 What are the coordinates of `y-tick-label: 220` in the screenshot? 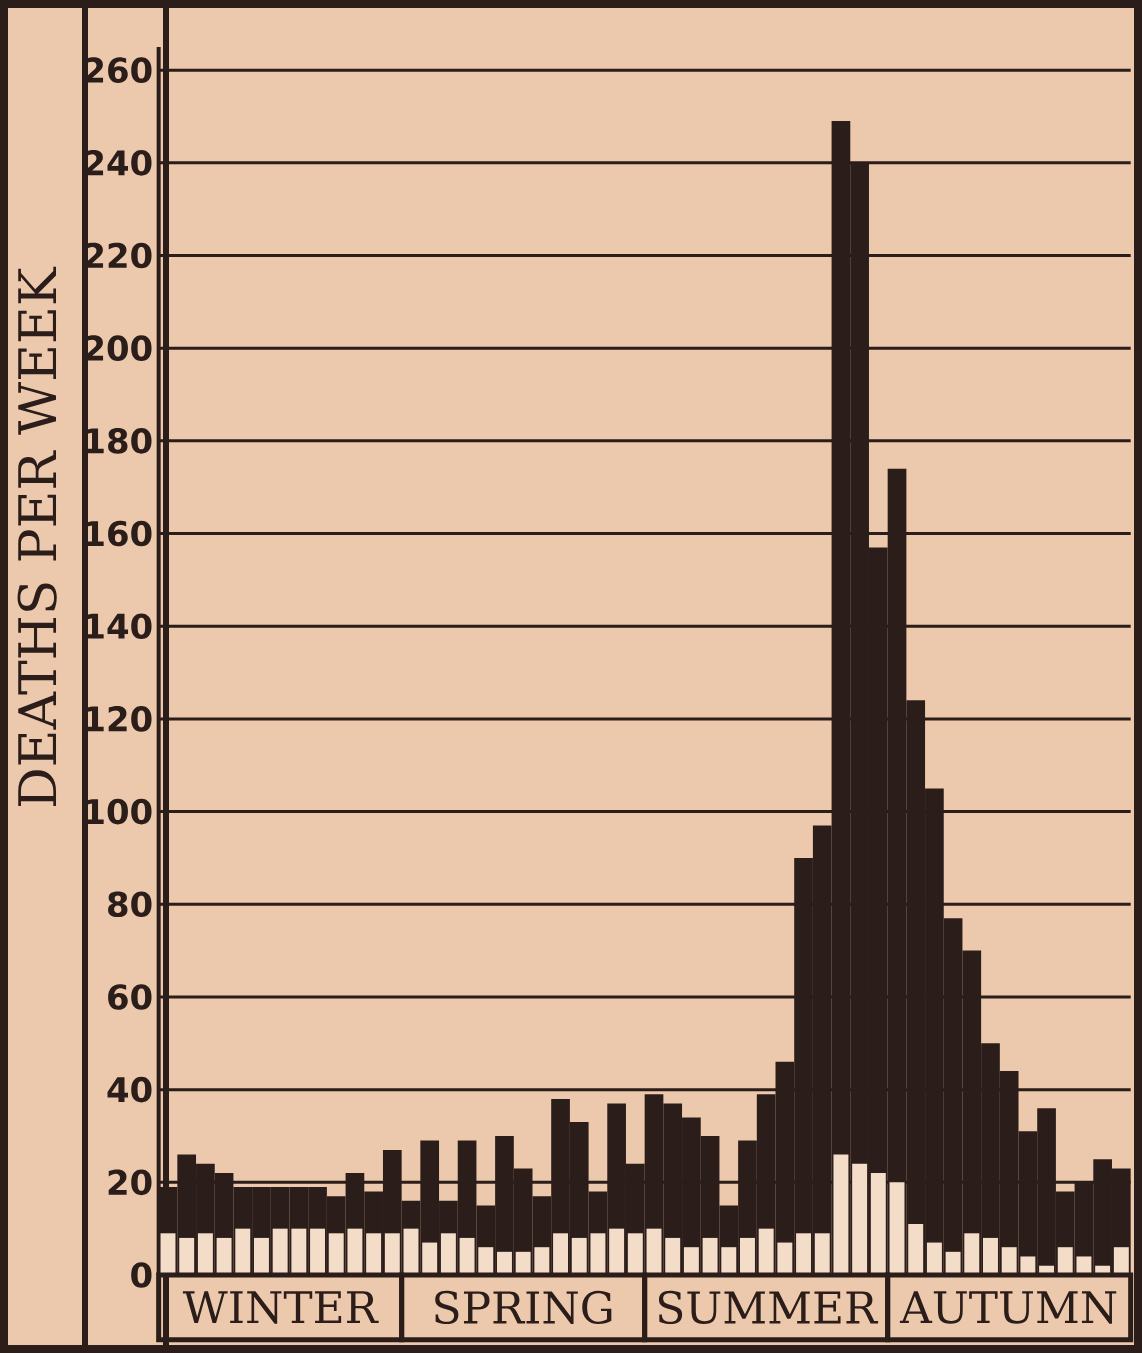 It's located at (118, 255).